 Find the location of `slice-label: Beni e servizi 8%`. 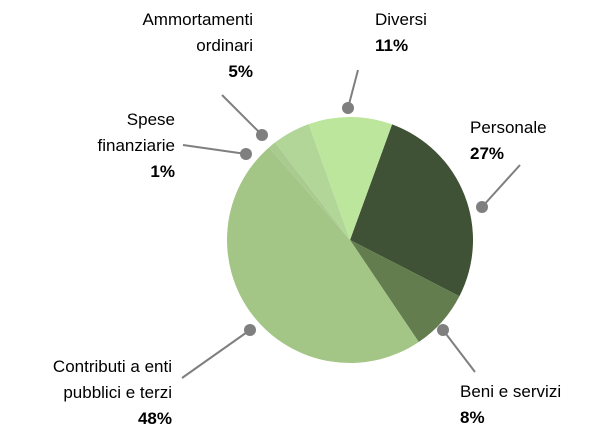

slice-label: Beni e servizi 8% is located at coordinates (525, 404).